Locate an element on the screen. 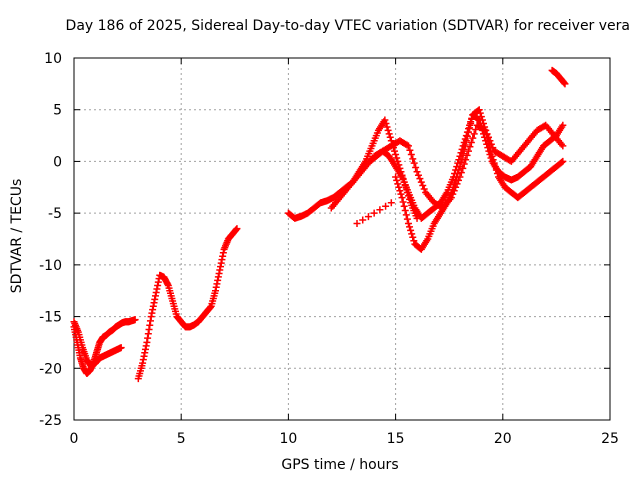  x-tick-labels: 0 5 10 15 20 25 is located at coordinates (344, 439).